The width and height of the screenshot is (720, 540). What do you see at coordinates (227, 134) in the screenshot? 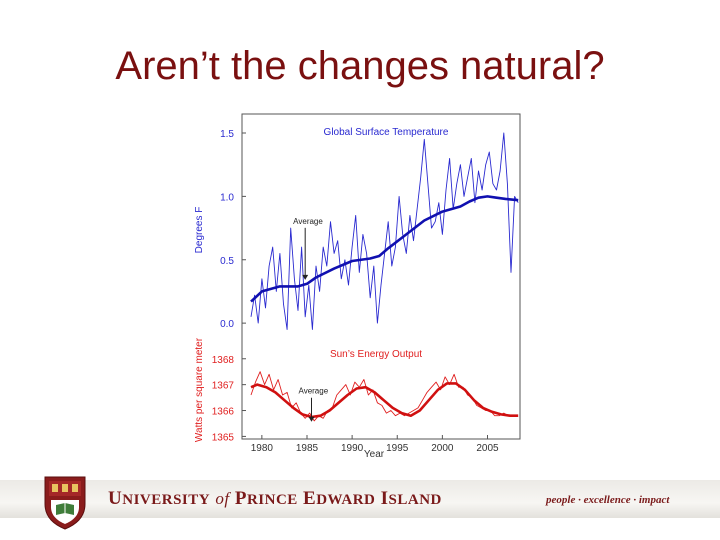
I see `temperature-y-tick-label: 1.5` at bounding box center [227, 134].